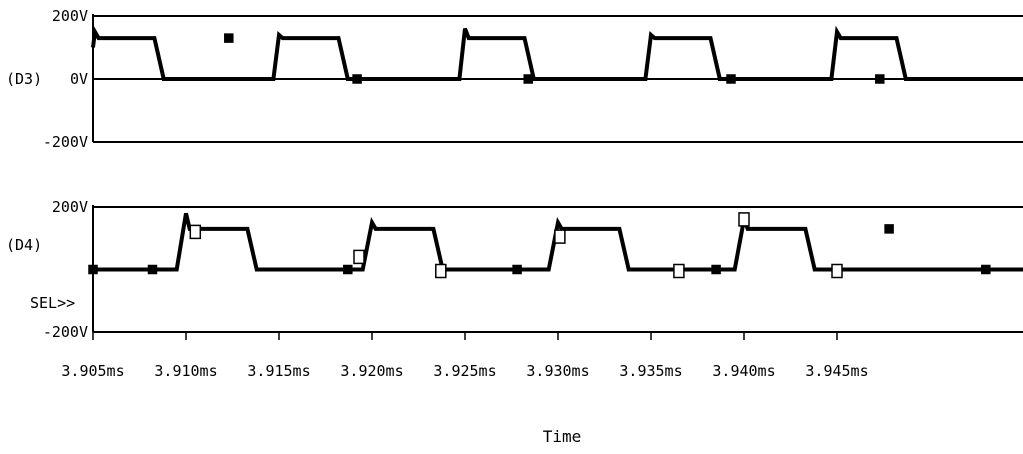 The height and width of the screenshot is (454, 1023). What do you see at coordinates (464, 371) in the screenshot?
I see `x-tick-label-4: 3.925ms` at bounding box center [464, 371].